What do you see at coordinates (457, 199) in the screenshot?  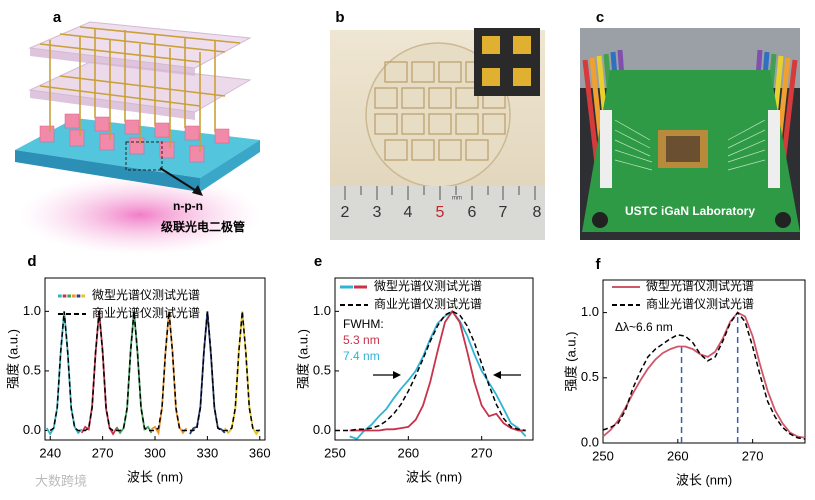 I see `ruler-unit: mm` at bounding box center [457, 199].